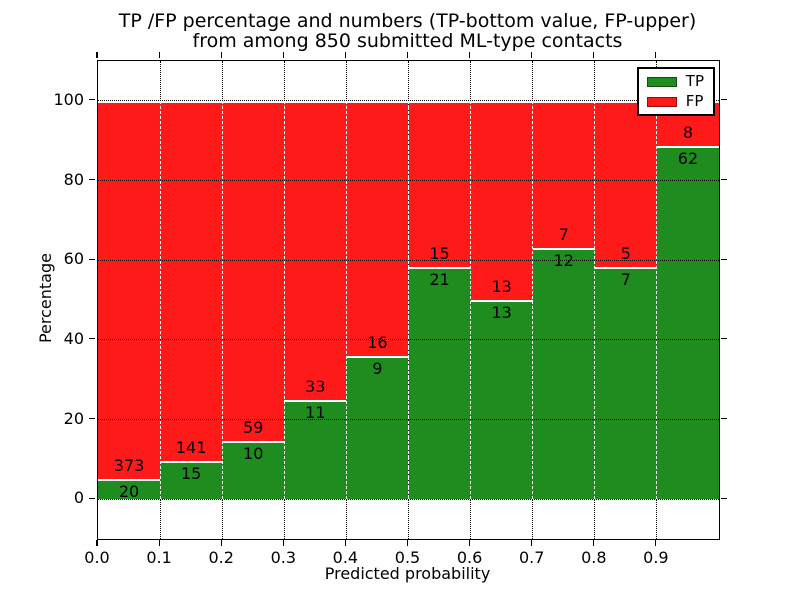  Describe the element at coordinates (563, 260) in the screenshot. I see `bar-label-tp-0.7-0.8: 12` at that location.